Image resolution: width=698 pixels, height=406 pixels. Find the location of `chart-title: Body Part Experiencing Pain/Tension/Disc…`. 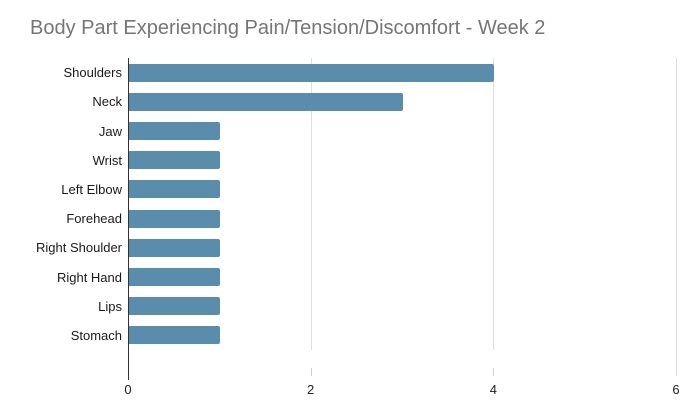

chart-title: Body Part Experiencing Pain/Tension/Disc… is located at coordinates (288, 28).